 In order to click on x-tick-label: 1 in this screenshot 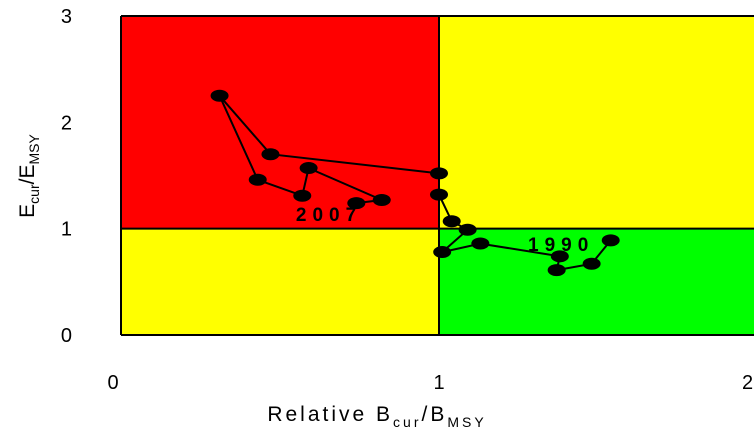, I will do `click(438, 383)`.